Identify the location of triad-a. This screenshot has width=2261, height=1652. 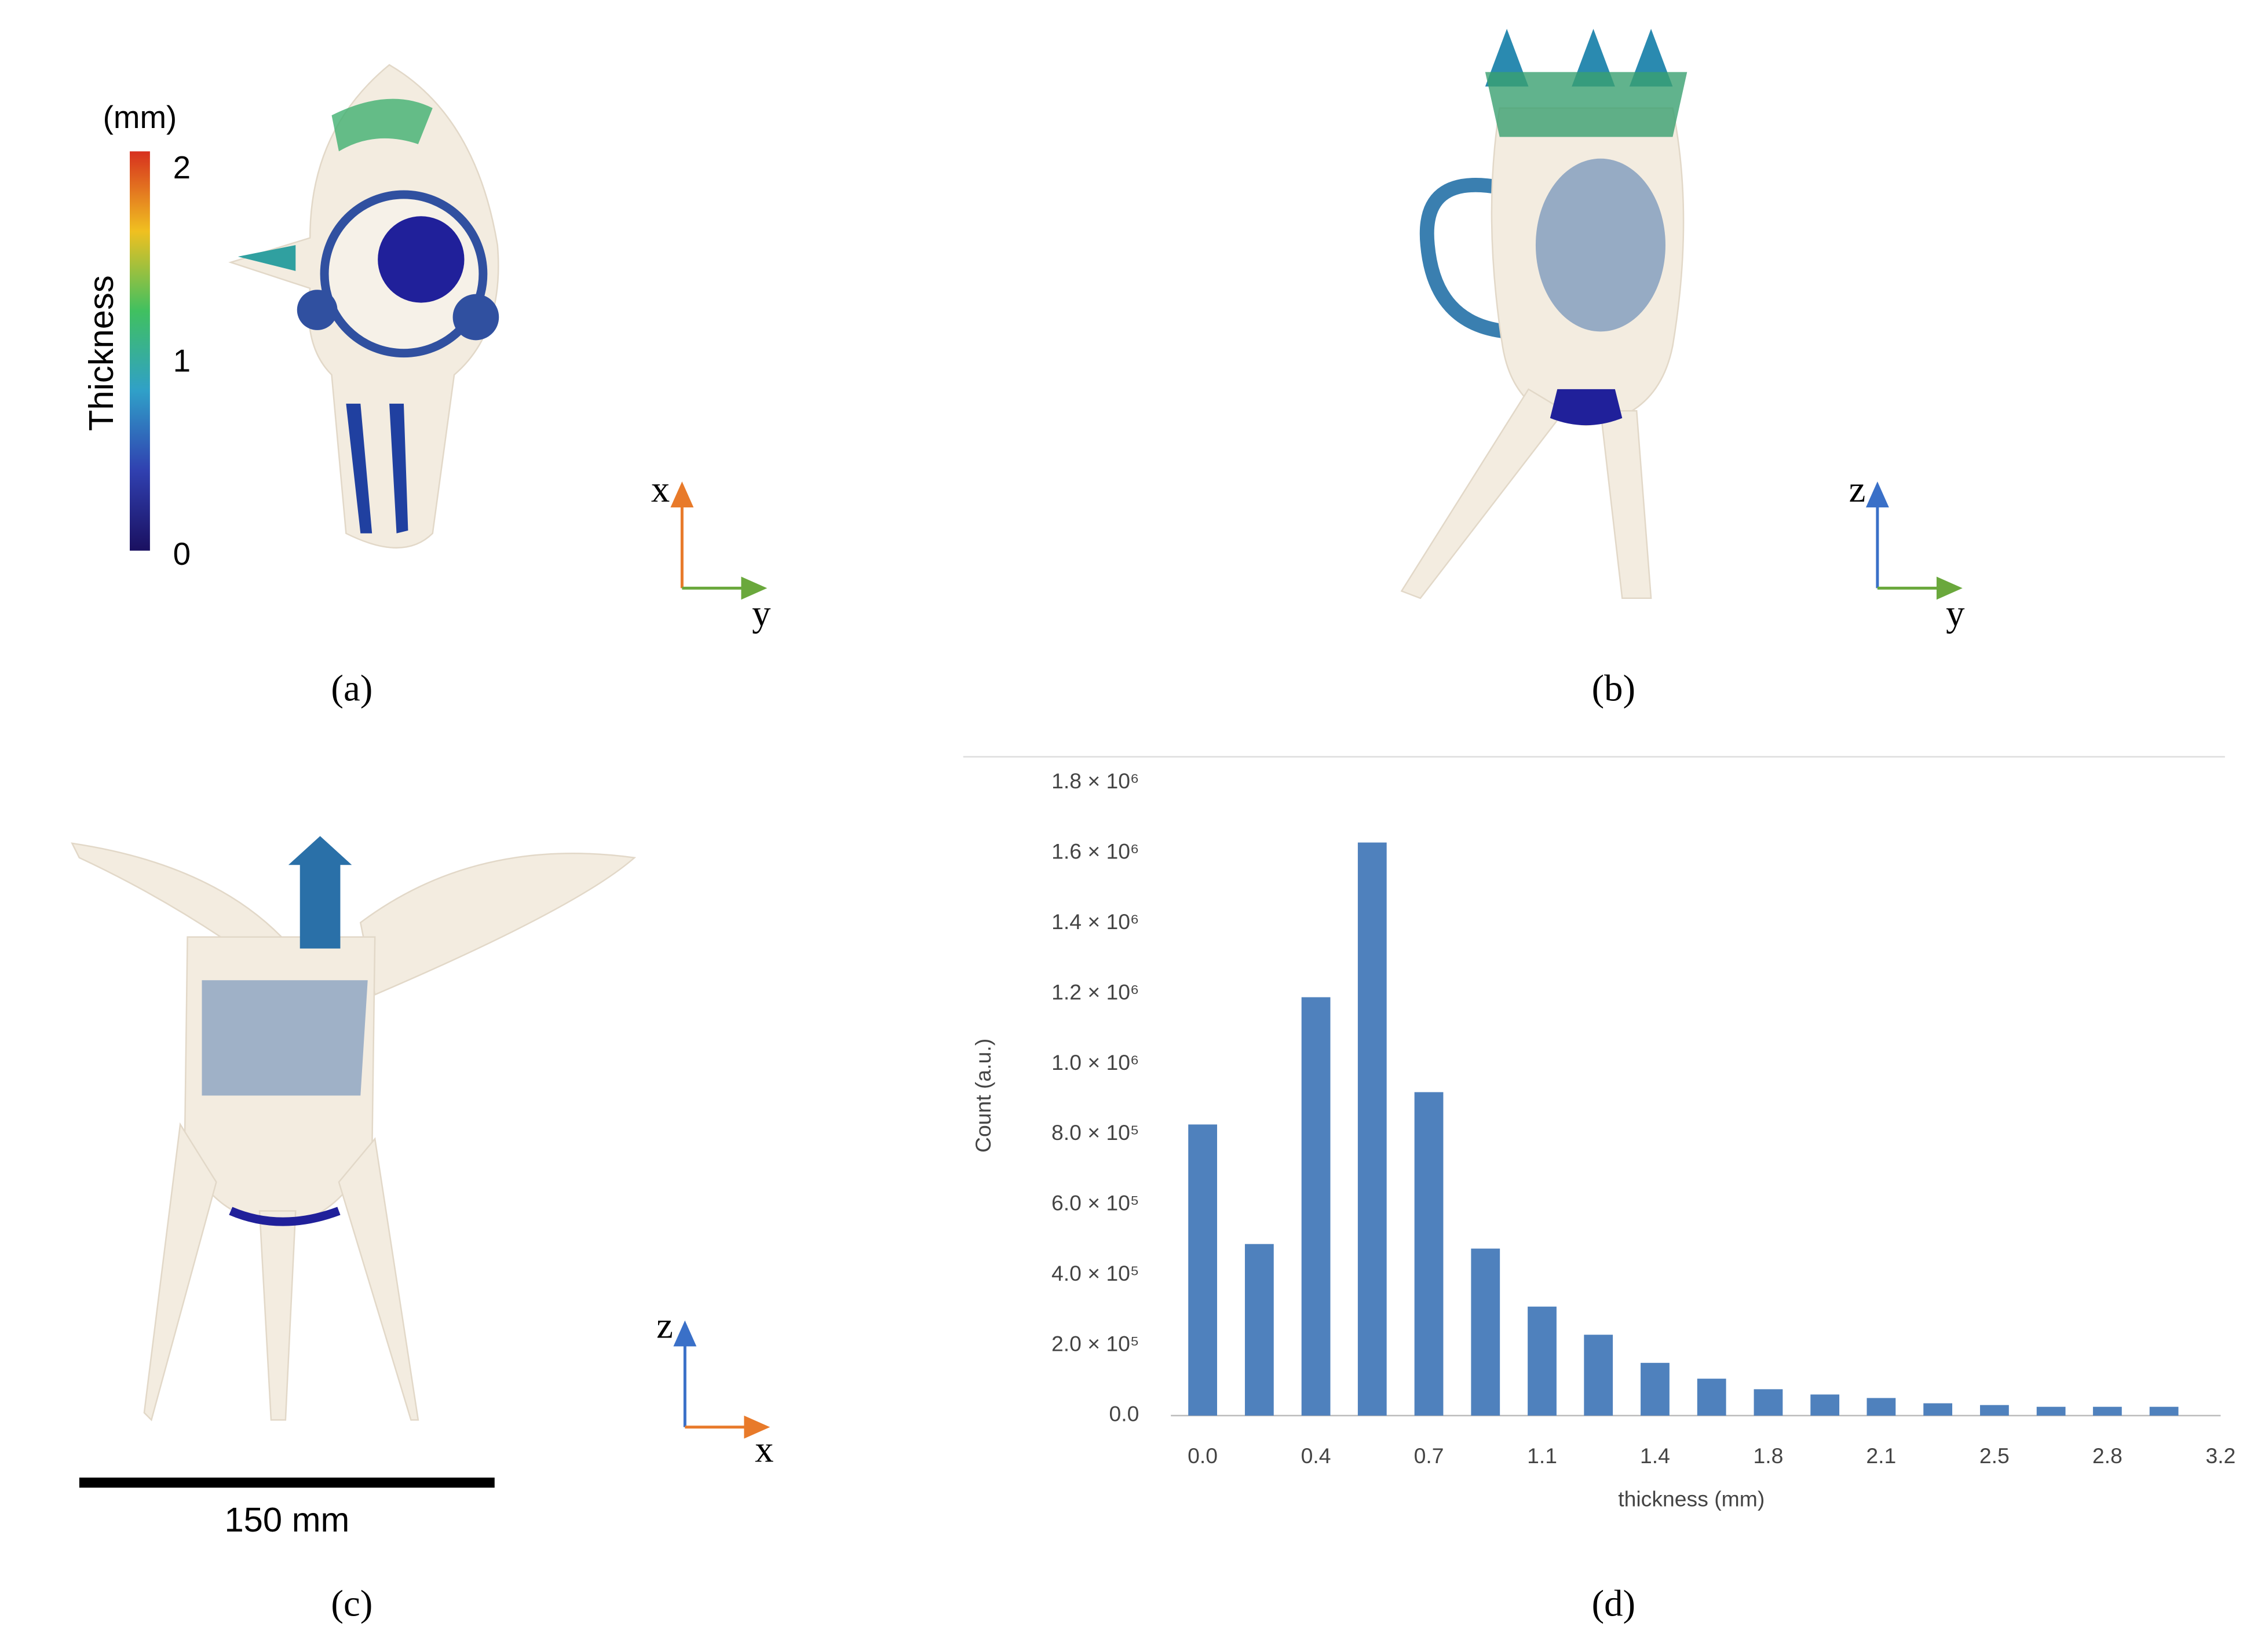
(719, 540).